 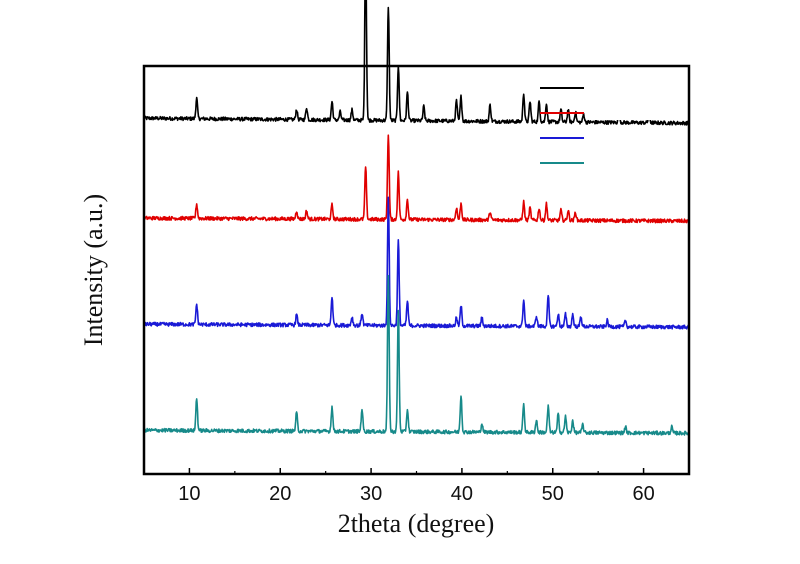 What do you see at coordinates (371, 494) in the screenshot?
I see `x-tick-label: 30` at bounding box center [371, 494].